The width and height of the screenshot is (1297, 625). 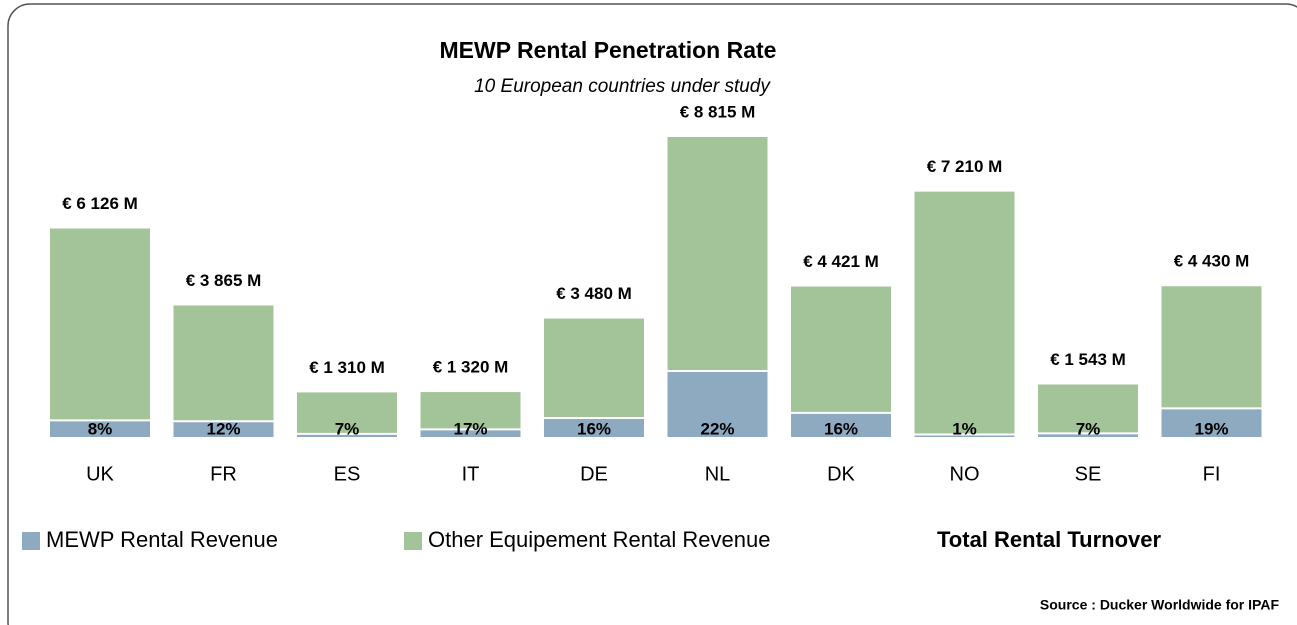 What do you see at coordinates (347, 474) in the screenshot?
I see `x-tick-label: ES` at bounding box center [347, 474].